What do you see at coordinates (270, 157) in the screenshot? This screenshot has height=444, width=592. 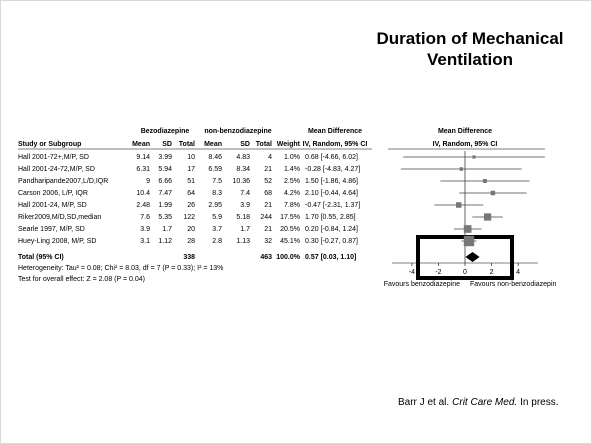 I see `table-cell: 4` at bounding box center [270, 157].